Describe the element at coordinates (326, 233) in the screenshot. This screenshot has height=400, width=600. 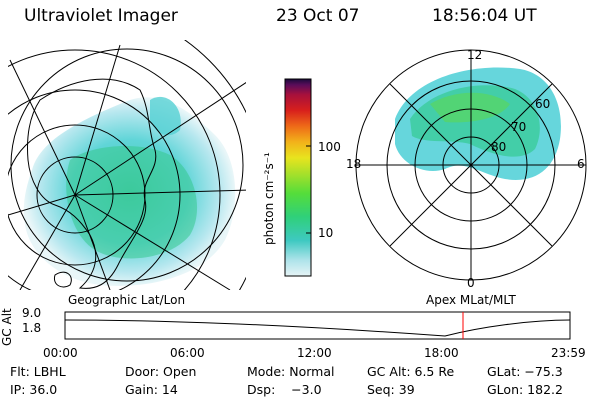
I see `colorbar-tick-10: 10` at that location.